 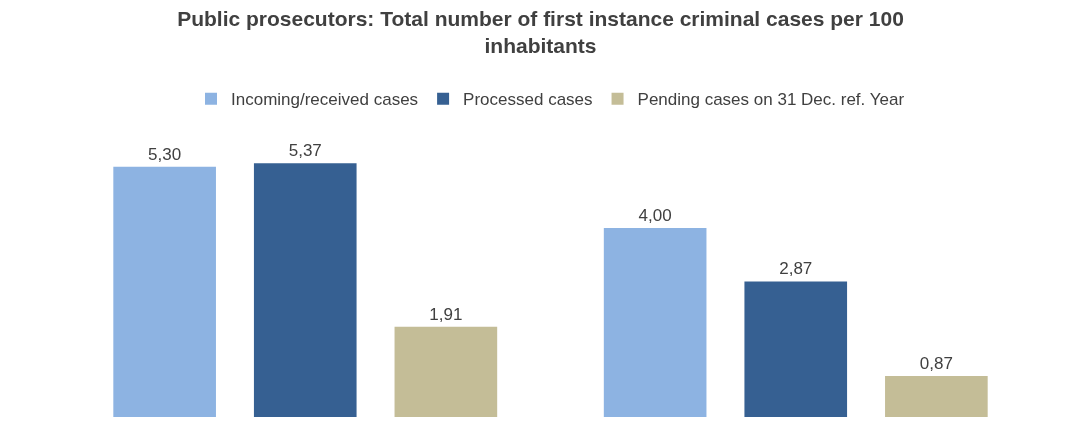 What do you see at coordinates (325, 100) in the screenshot?
I see `legend-label: Incoming/received cases` at bounding box center [325, 100].